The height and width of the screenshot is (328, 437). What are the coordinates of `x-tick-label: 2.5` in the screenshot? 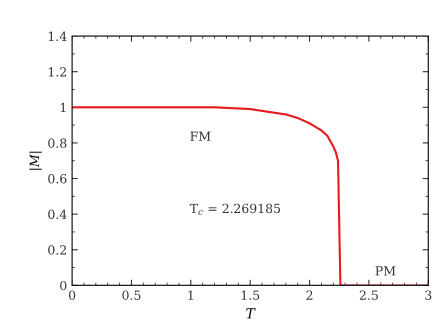 It's located at (369, 295).